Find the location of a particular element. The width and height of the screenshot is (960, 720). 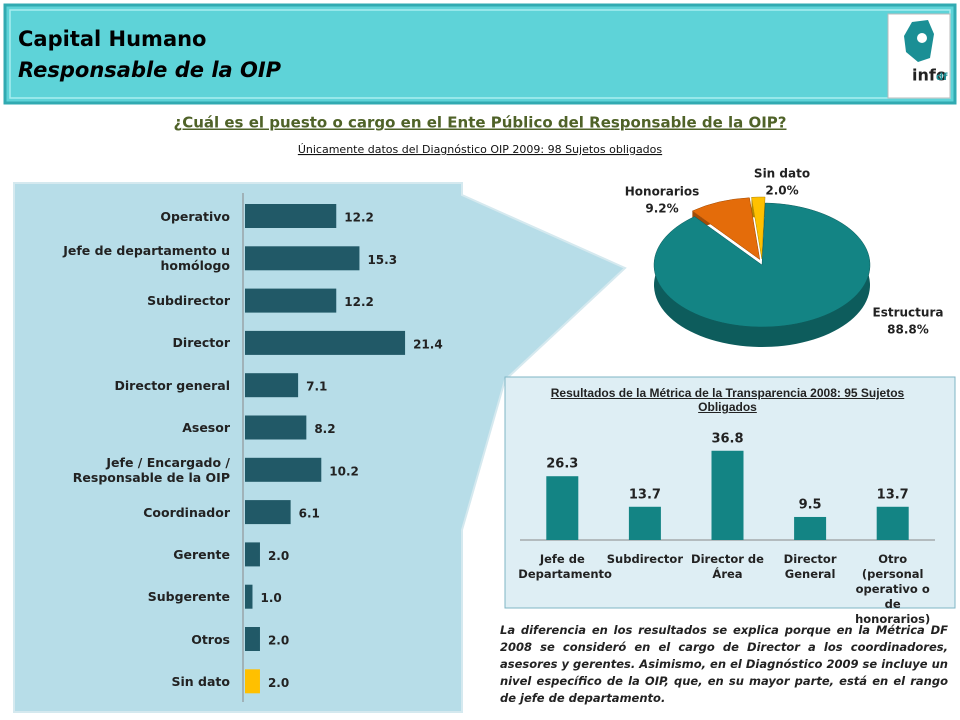

value-label: 9.5 is located at coordinates (810, 504).